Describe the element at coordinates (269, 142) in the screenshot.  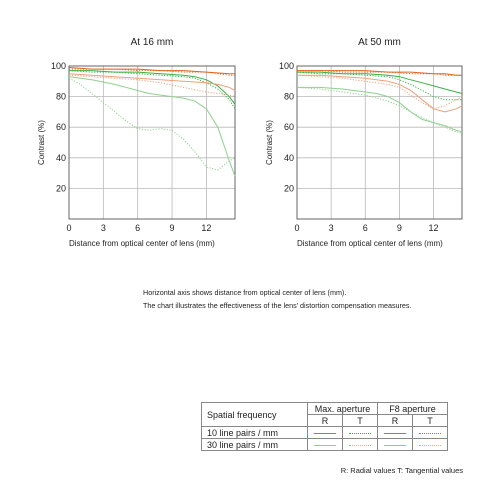
I see `chart2-ylabel: Contrast (%)` at that location.